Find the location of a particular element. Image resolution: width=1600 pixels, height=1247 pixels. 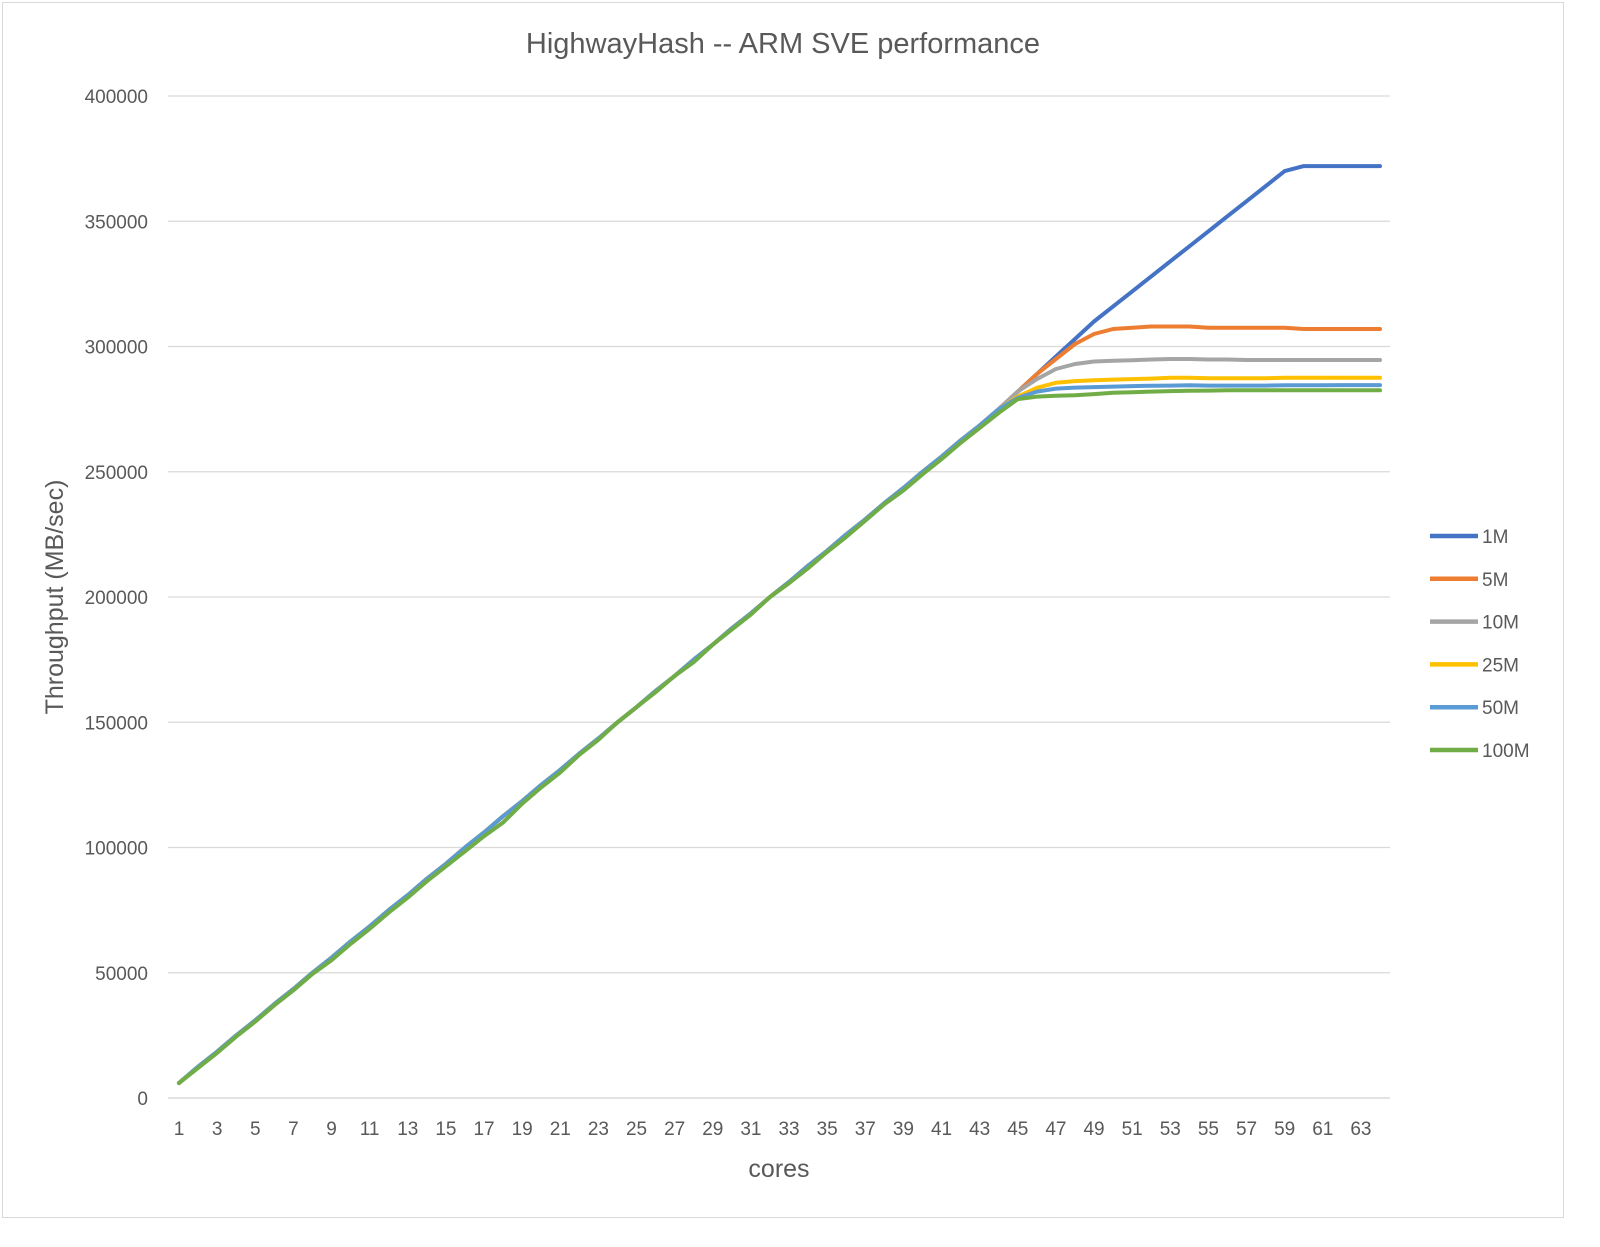

chart-title: HighwayHash -- ARM SVE performance is located at coordinates (783, 44).